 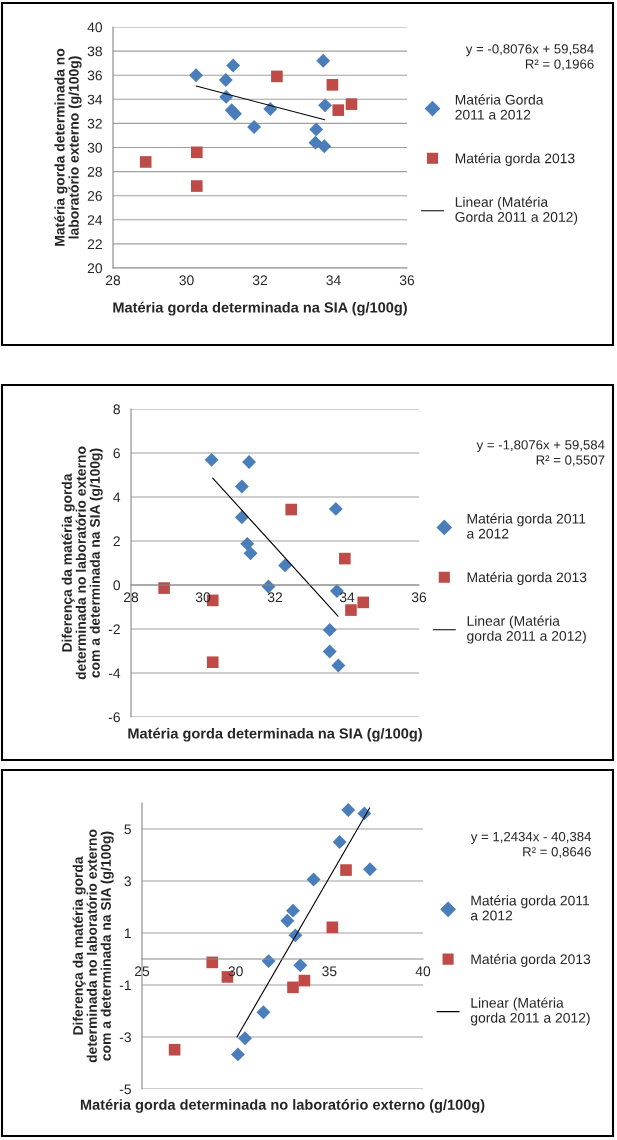 What do you see at coordinates (117, 497) in the screenshot?
I see `y-tick-label: 4` at bounding box center [117, 497].